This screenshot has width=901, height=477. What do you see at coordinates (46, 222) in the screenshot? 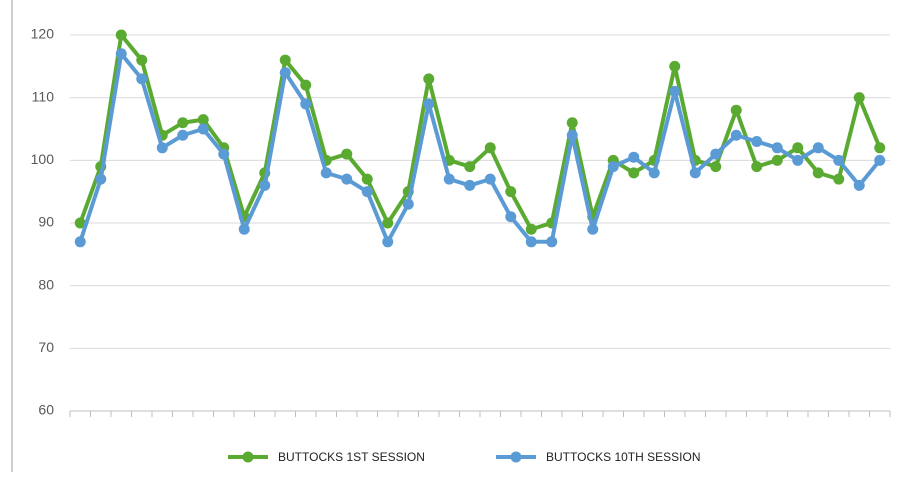
I see `y-tick-label: 90` at bounding box center [46, 222].